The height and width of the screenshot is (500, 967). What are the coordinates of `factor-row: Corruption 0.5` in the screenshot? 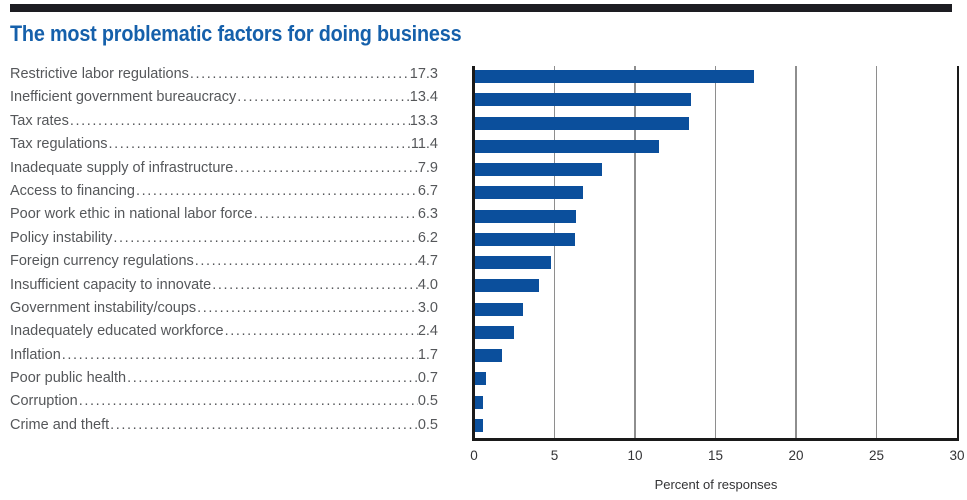 It's located at (224, 401).